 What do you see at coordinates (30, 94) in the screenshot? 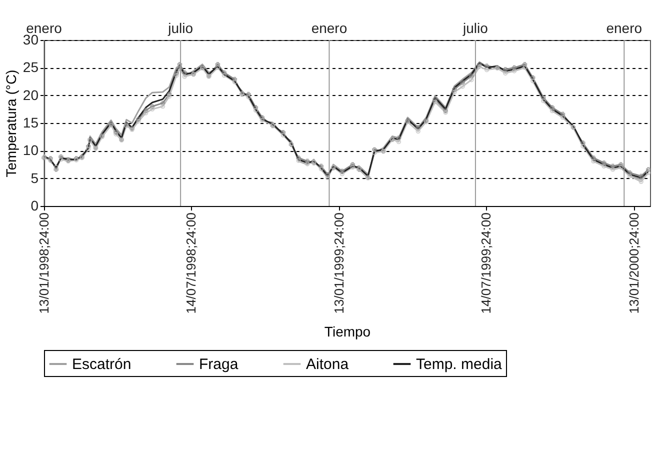
I see `y-tick-label: 20` at bounding box center [30, 94].